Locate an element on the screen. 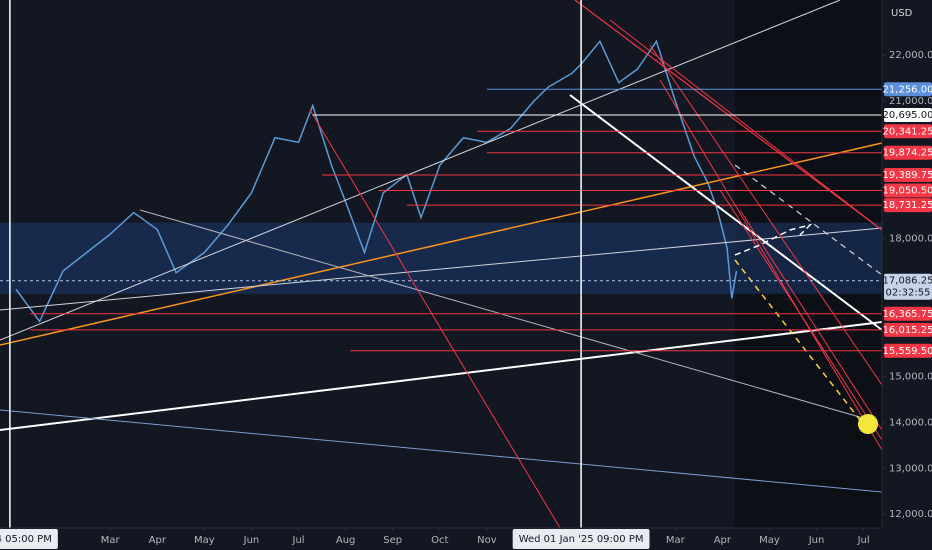 Image resolution: width=932 pixels, height=550 pixels. y-tick-label: 18,000.00 is located at coordinates (910, 239).